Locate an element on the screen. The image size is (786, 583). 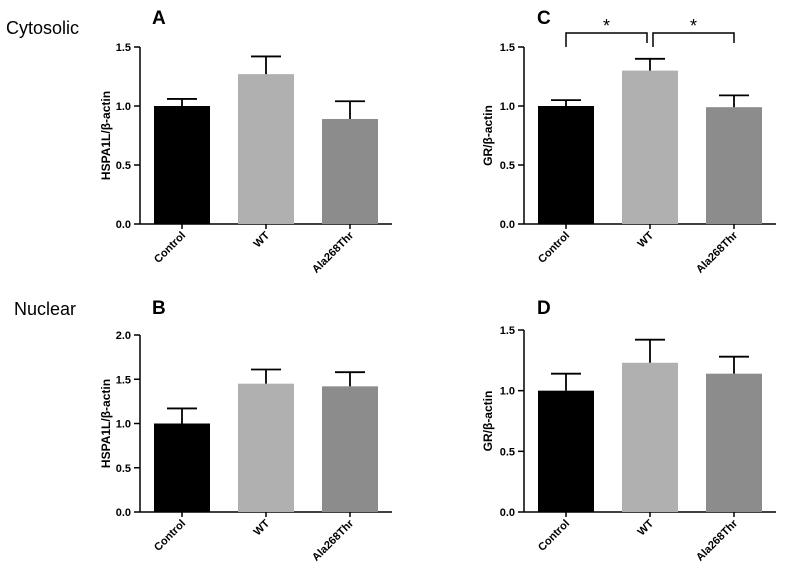
panel-b-bar-ala268thr is located at coordinates (350, 449).